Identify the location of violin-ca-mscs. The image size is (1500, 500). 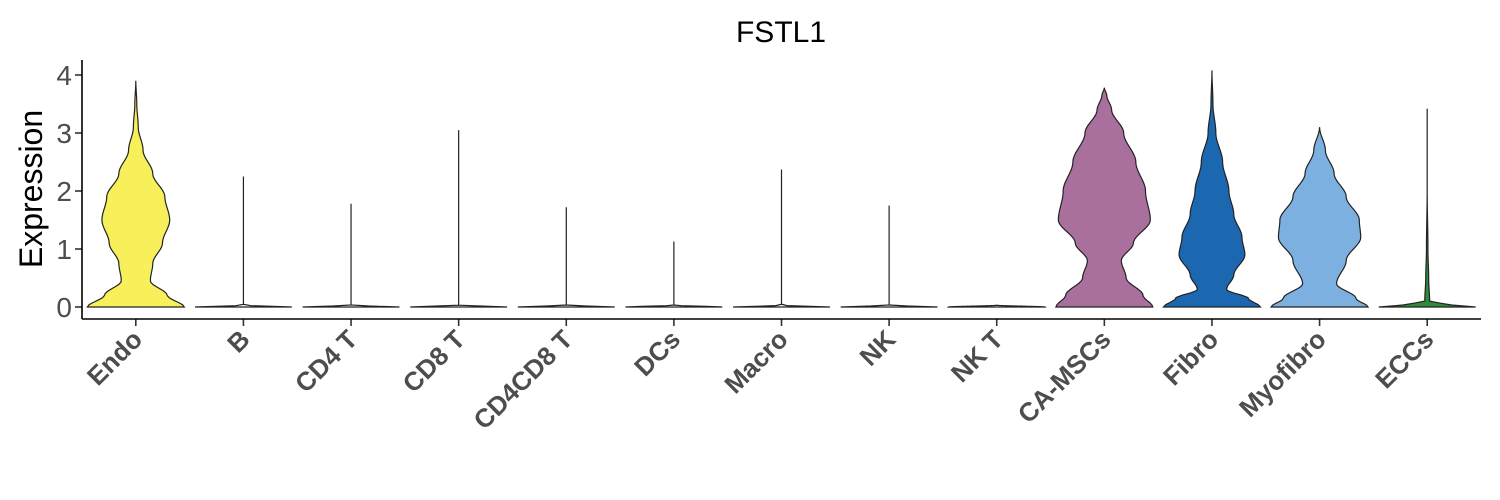
(1104, 197).